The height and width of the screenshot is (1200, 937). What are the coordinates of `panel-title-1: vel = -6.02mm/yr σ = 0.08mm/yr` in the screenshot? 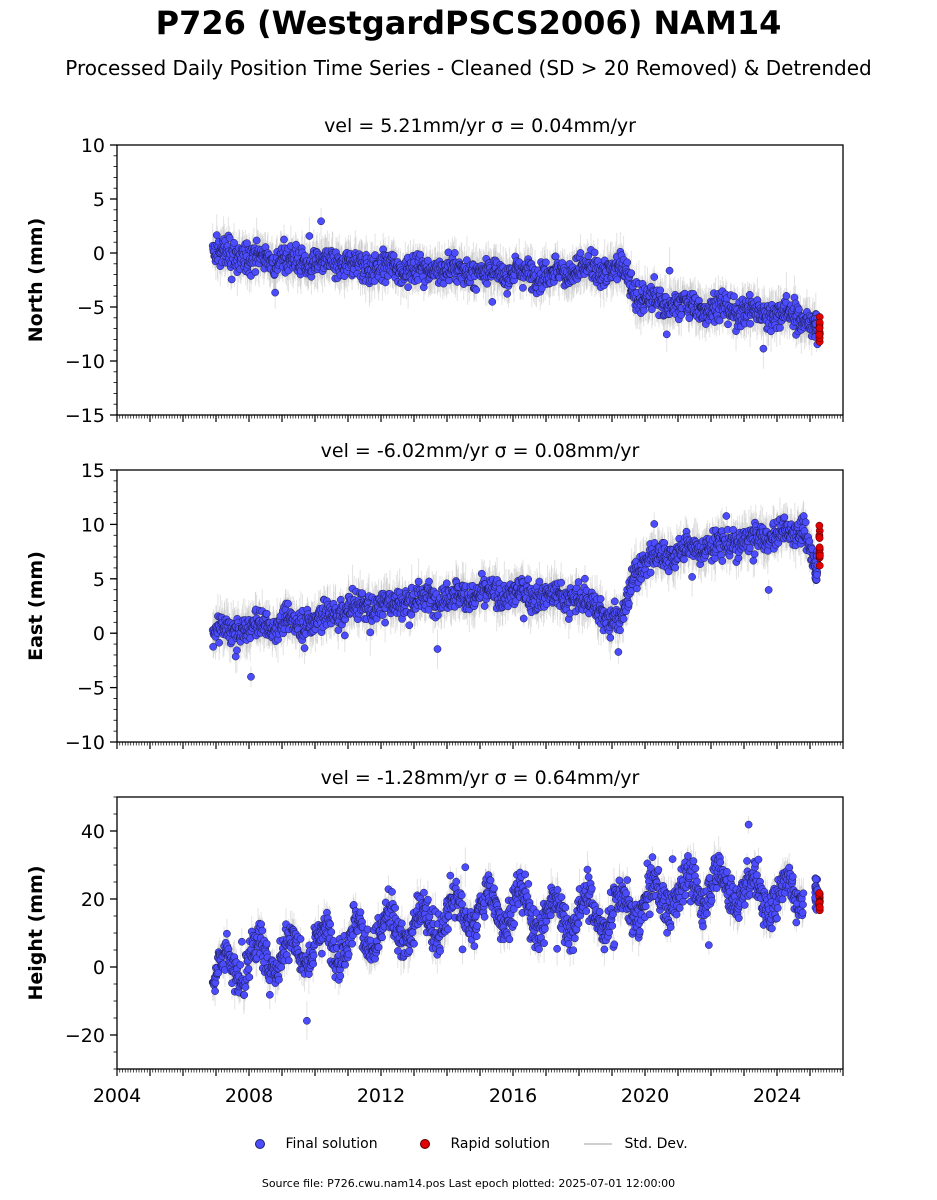 It's located at (480, 451).